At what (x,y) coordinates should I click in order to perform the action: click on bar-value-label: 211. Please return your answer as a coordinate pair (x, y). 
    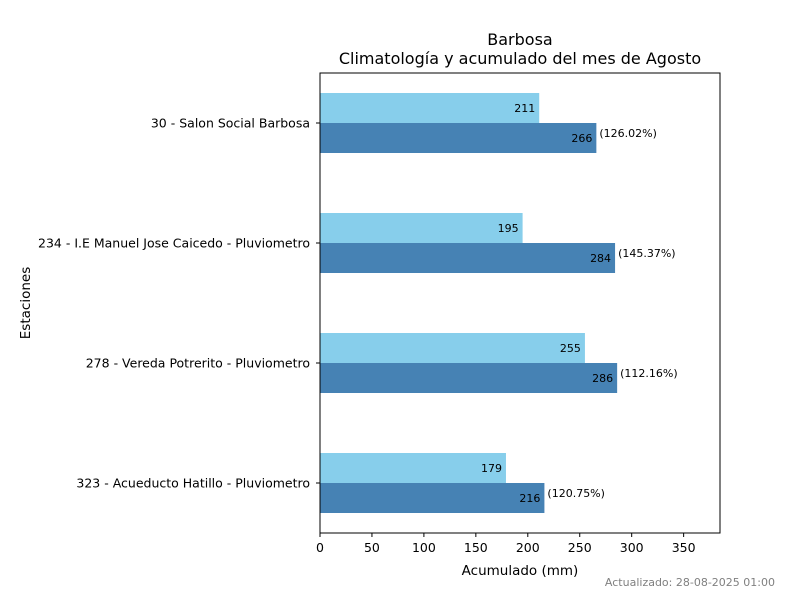
    Looking at the image, I should click on (524, 108).